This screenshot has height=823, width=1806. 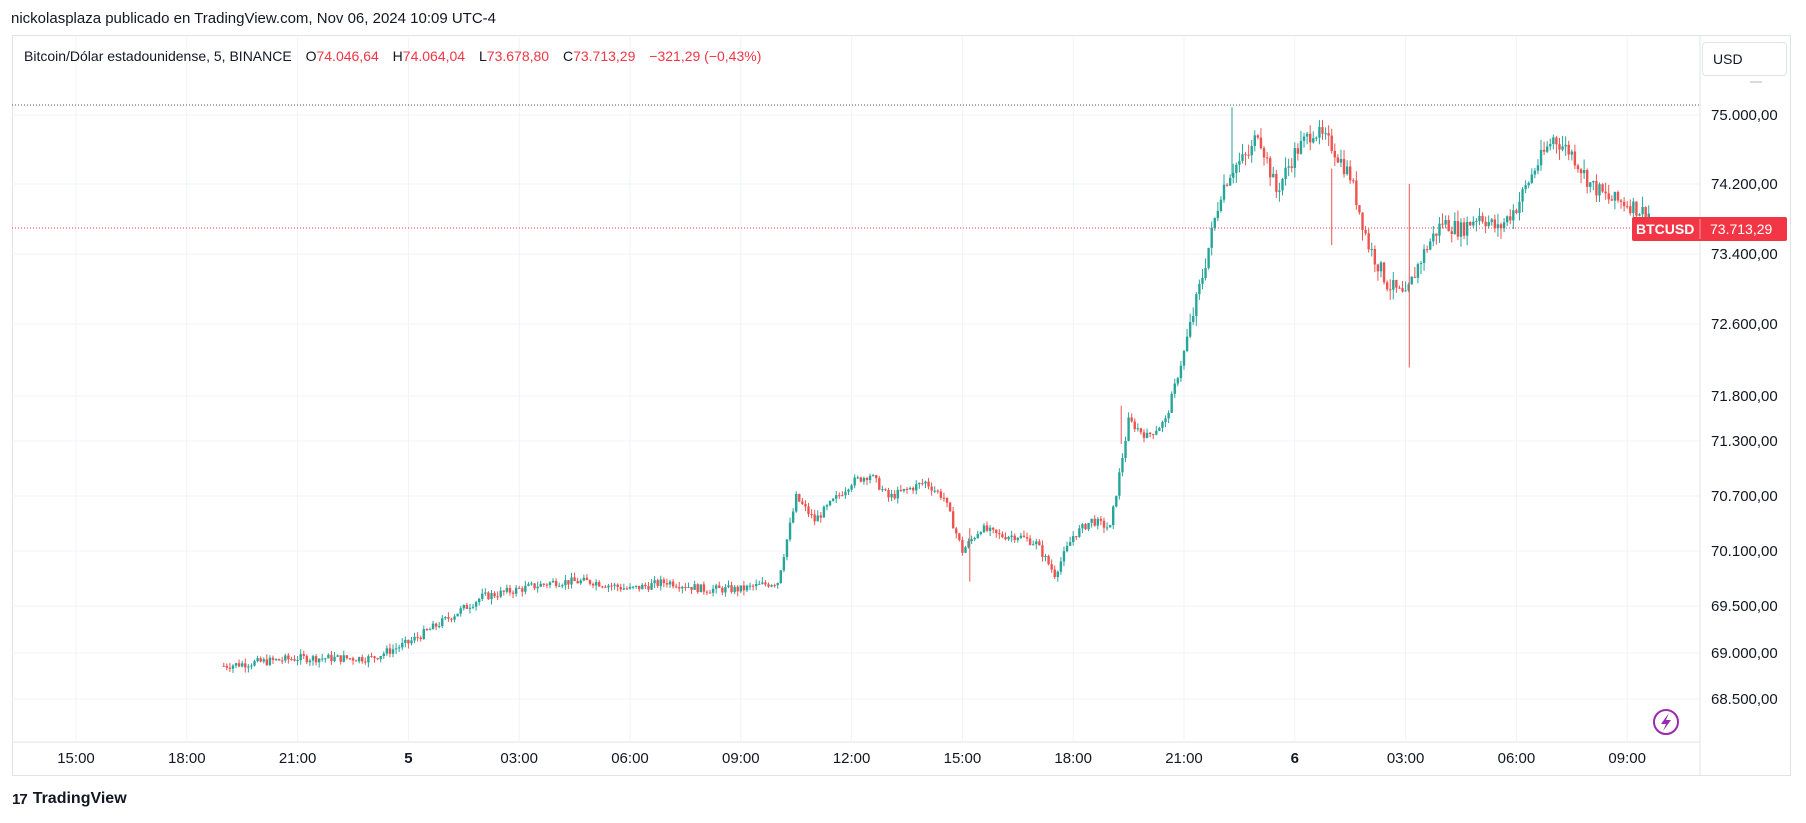 What do you see at coordinates (1709, 229) in the screenshot?
I see `last-price-tag` at bounding box center [1709, 229].